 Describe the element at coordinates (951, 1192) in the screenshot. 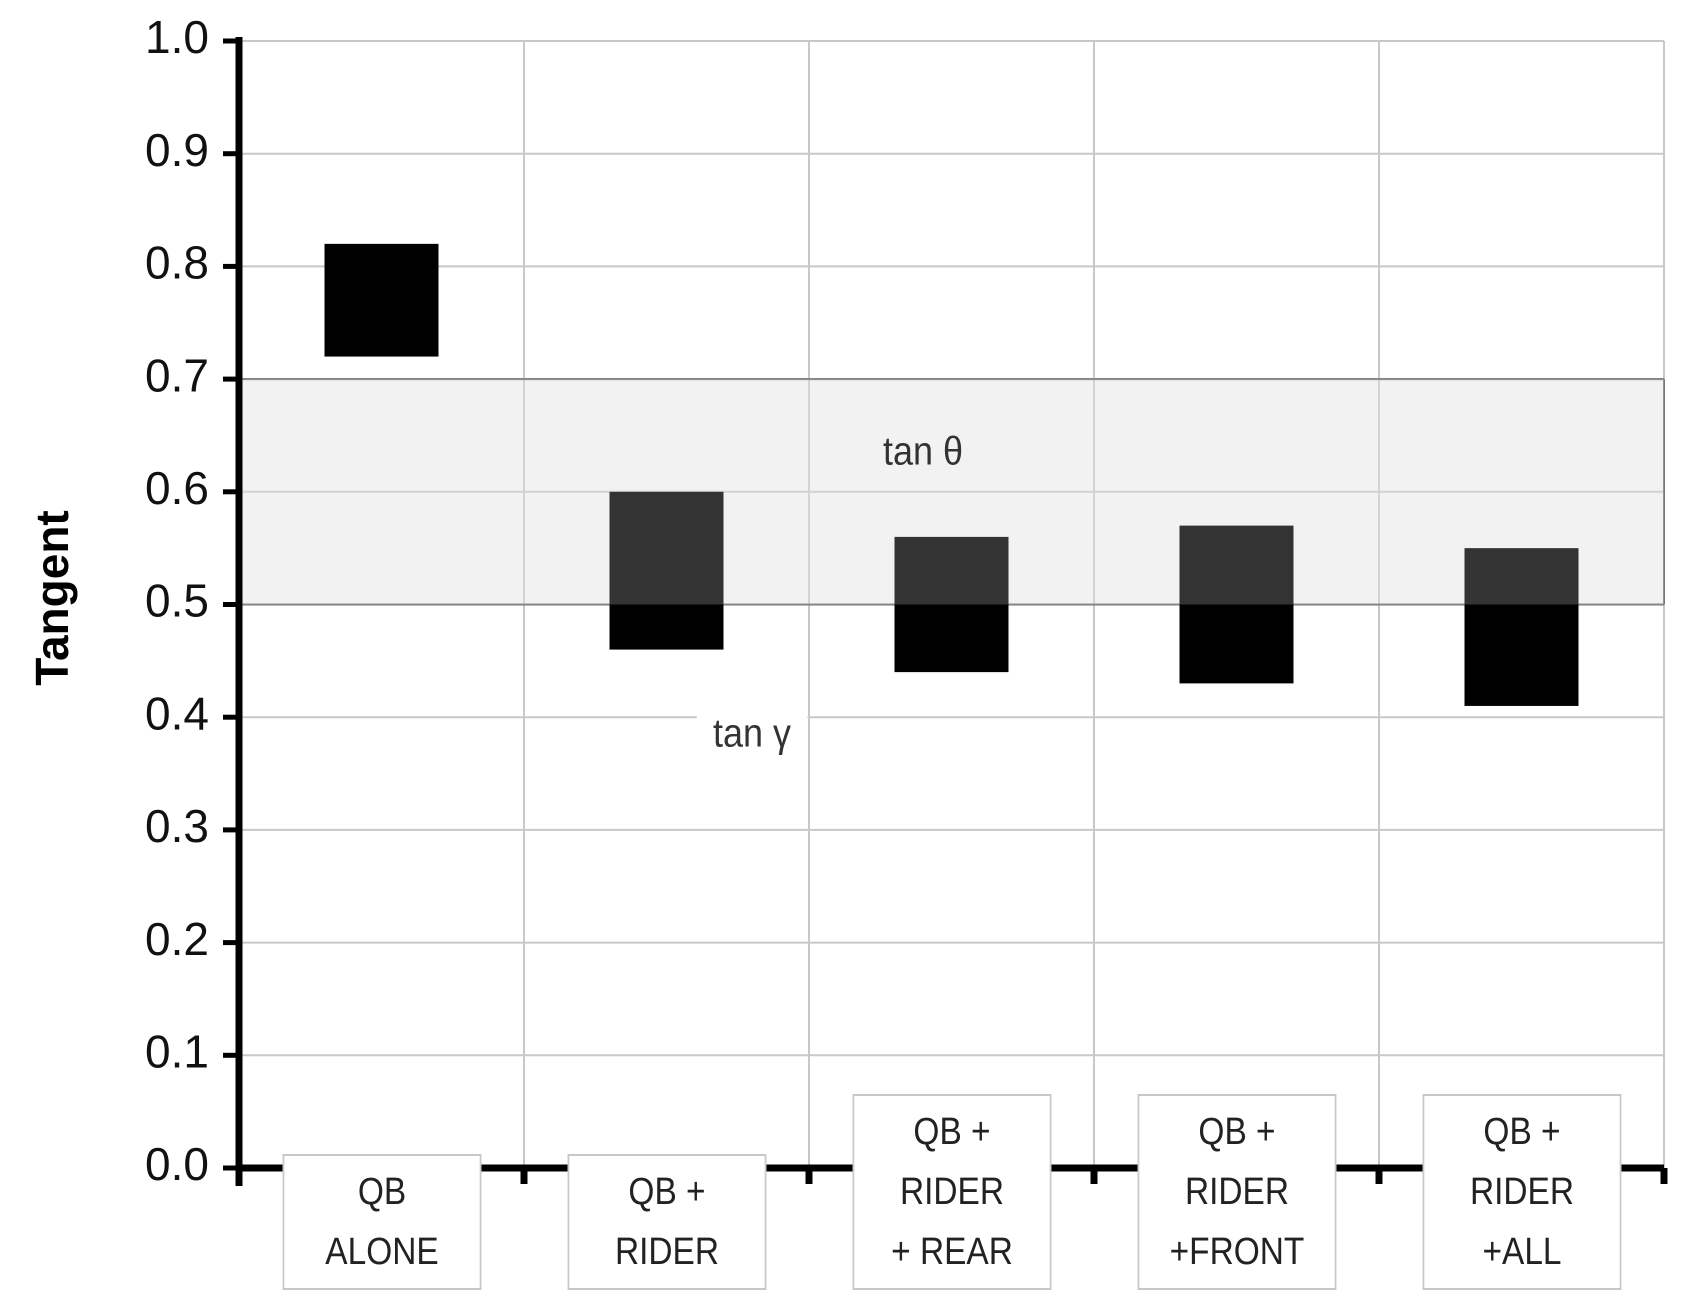

I see `x-tick-label: QB + RIDER + REAR` at that location.